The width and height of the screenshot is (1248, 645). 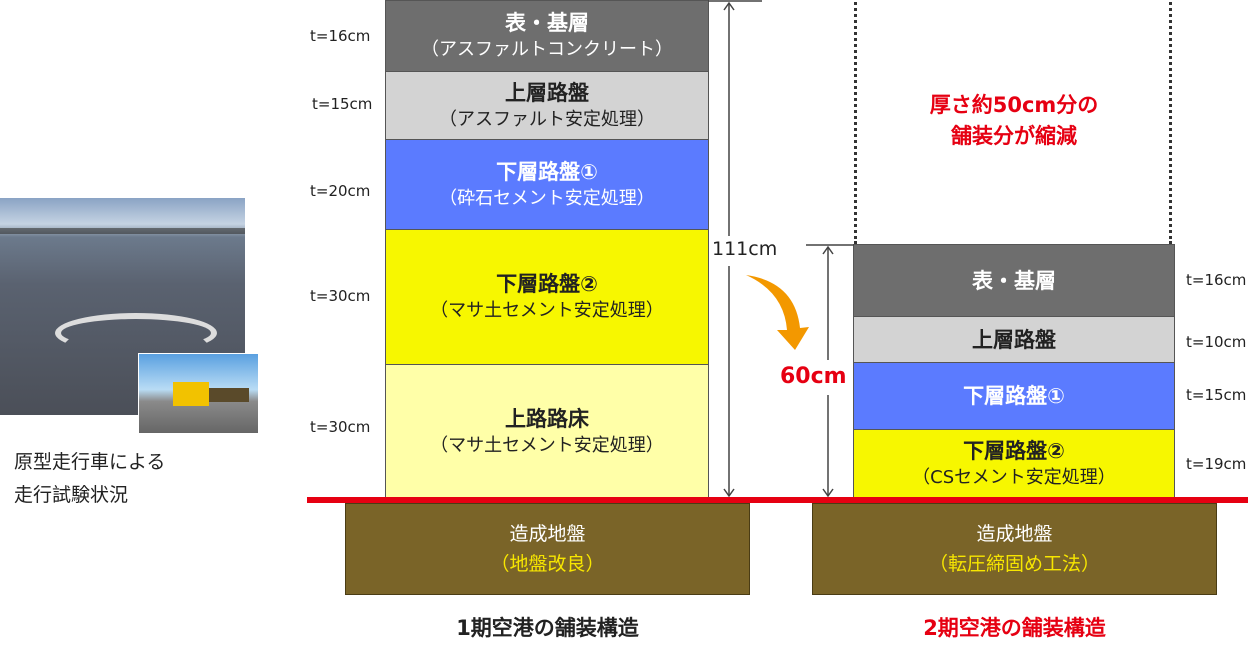 What do you see at coordinates (71, 495) in the screenshot?
I see `caption-line-2: 走行試験状況` at bounding box center [71, 495].